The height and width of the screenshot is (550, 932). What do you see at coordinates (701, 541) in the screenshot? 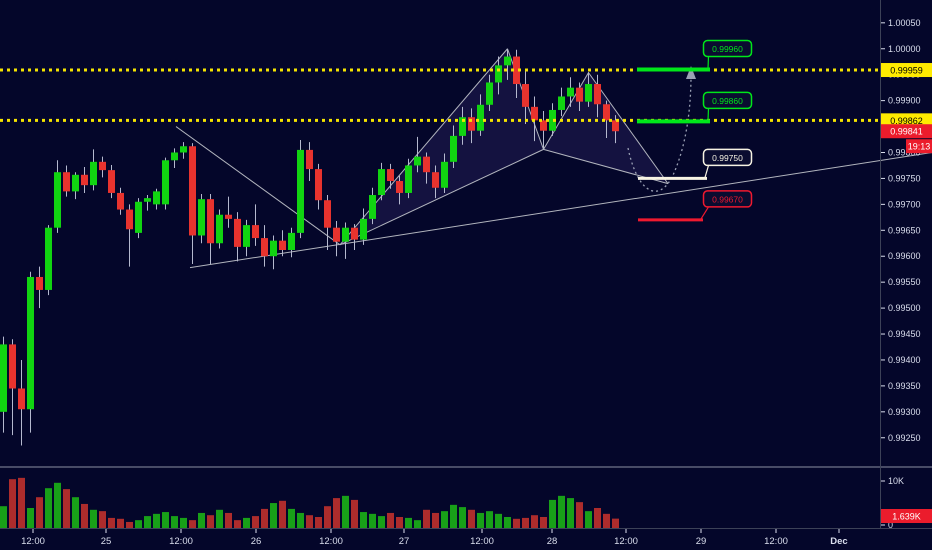
I see `svg-text: 29` at bounding box center [701, 541].